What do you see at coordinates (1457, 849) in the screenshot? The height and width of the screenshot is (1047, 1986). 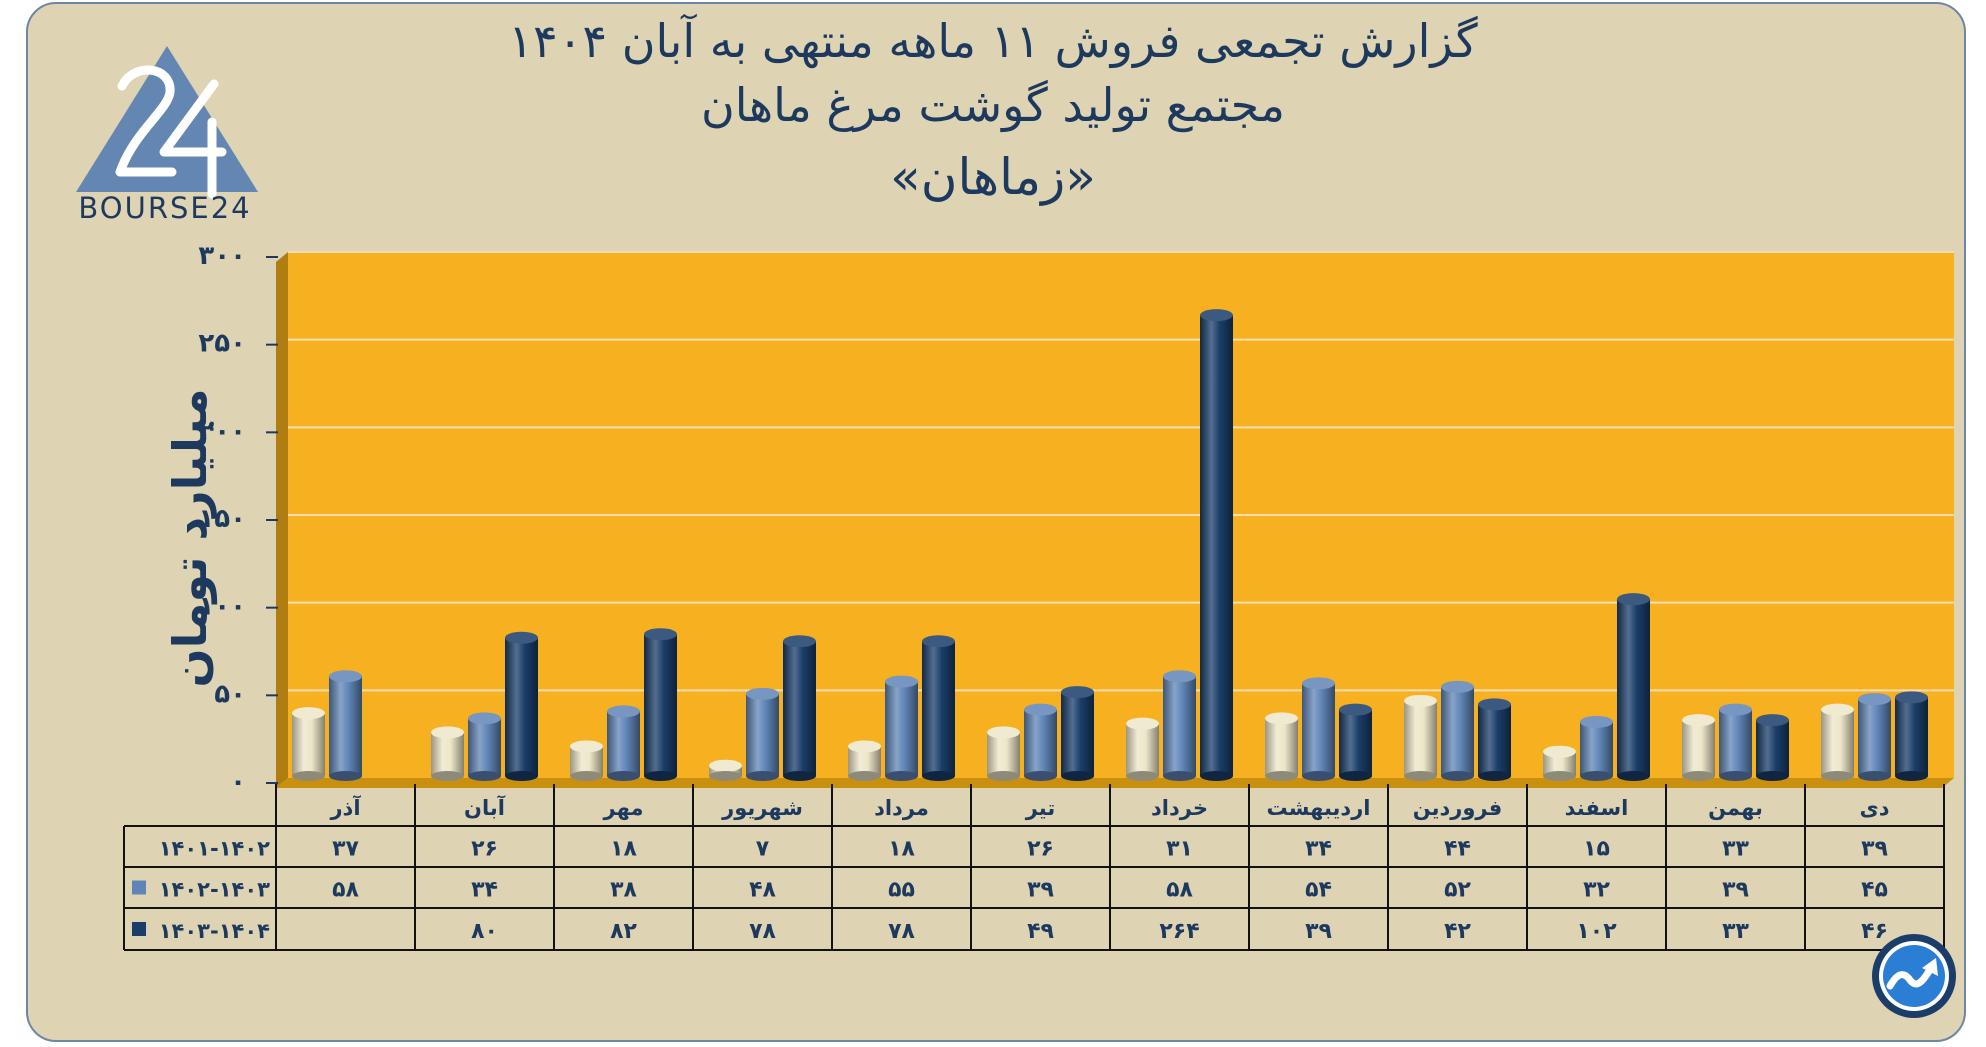 I see `data-label: ۴۴` at bounding box center [1457, 849].